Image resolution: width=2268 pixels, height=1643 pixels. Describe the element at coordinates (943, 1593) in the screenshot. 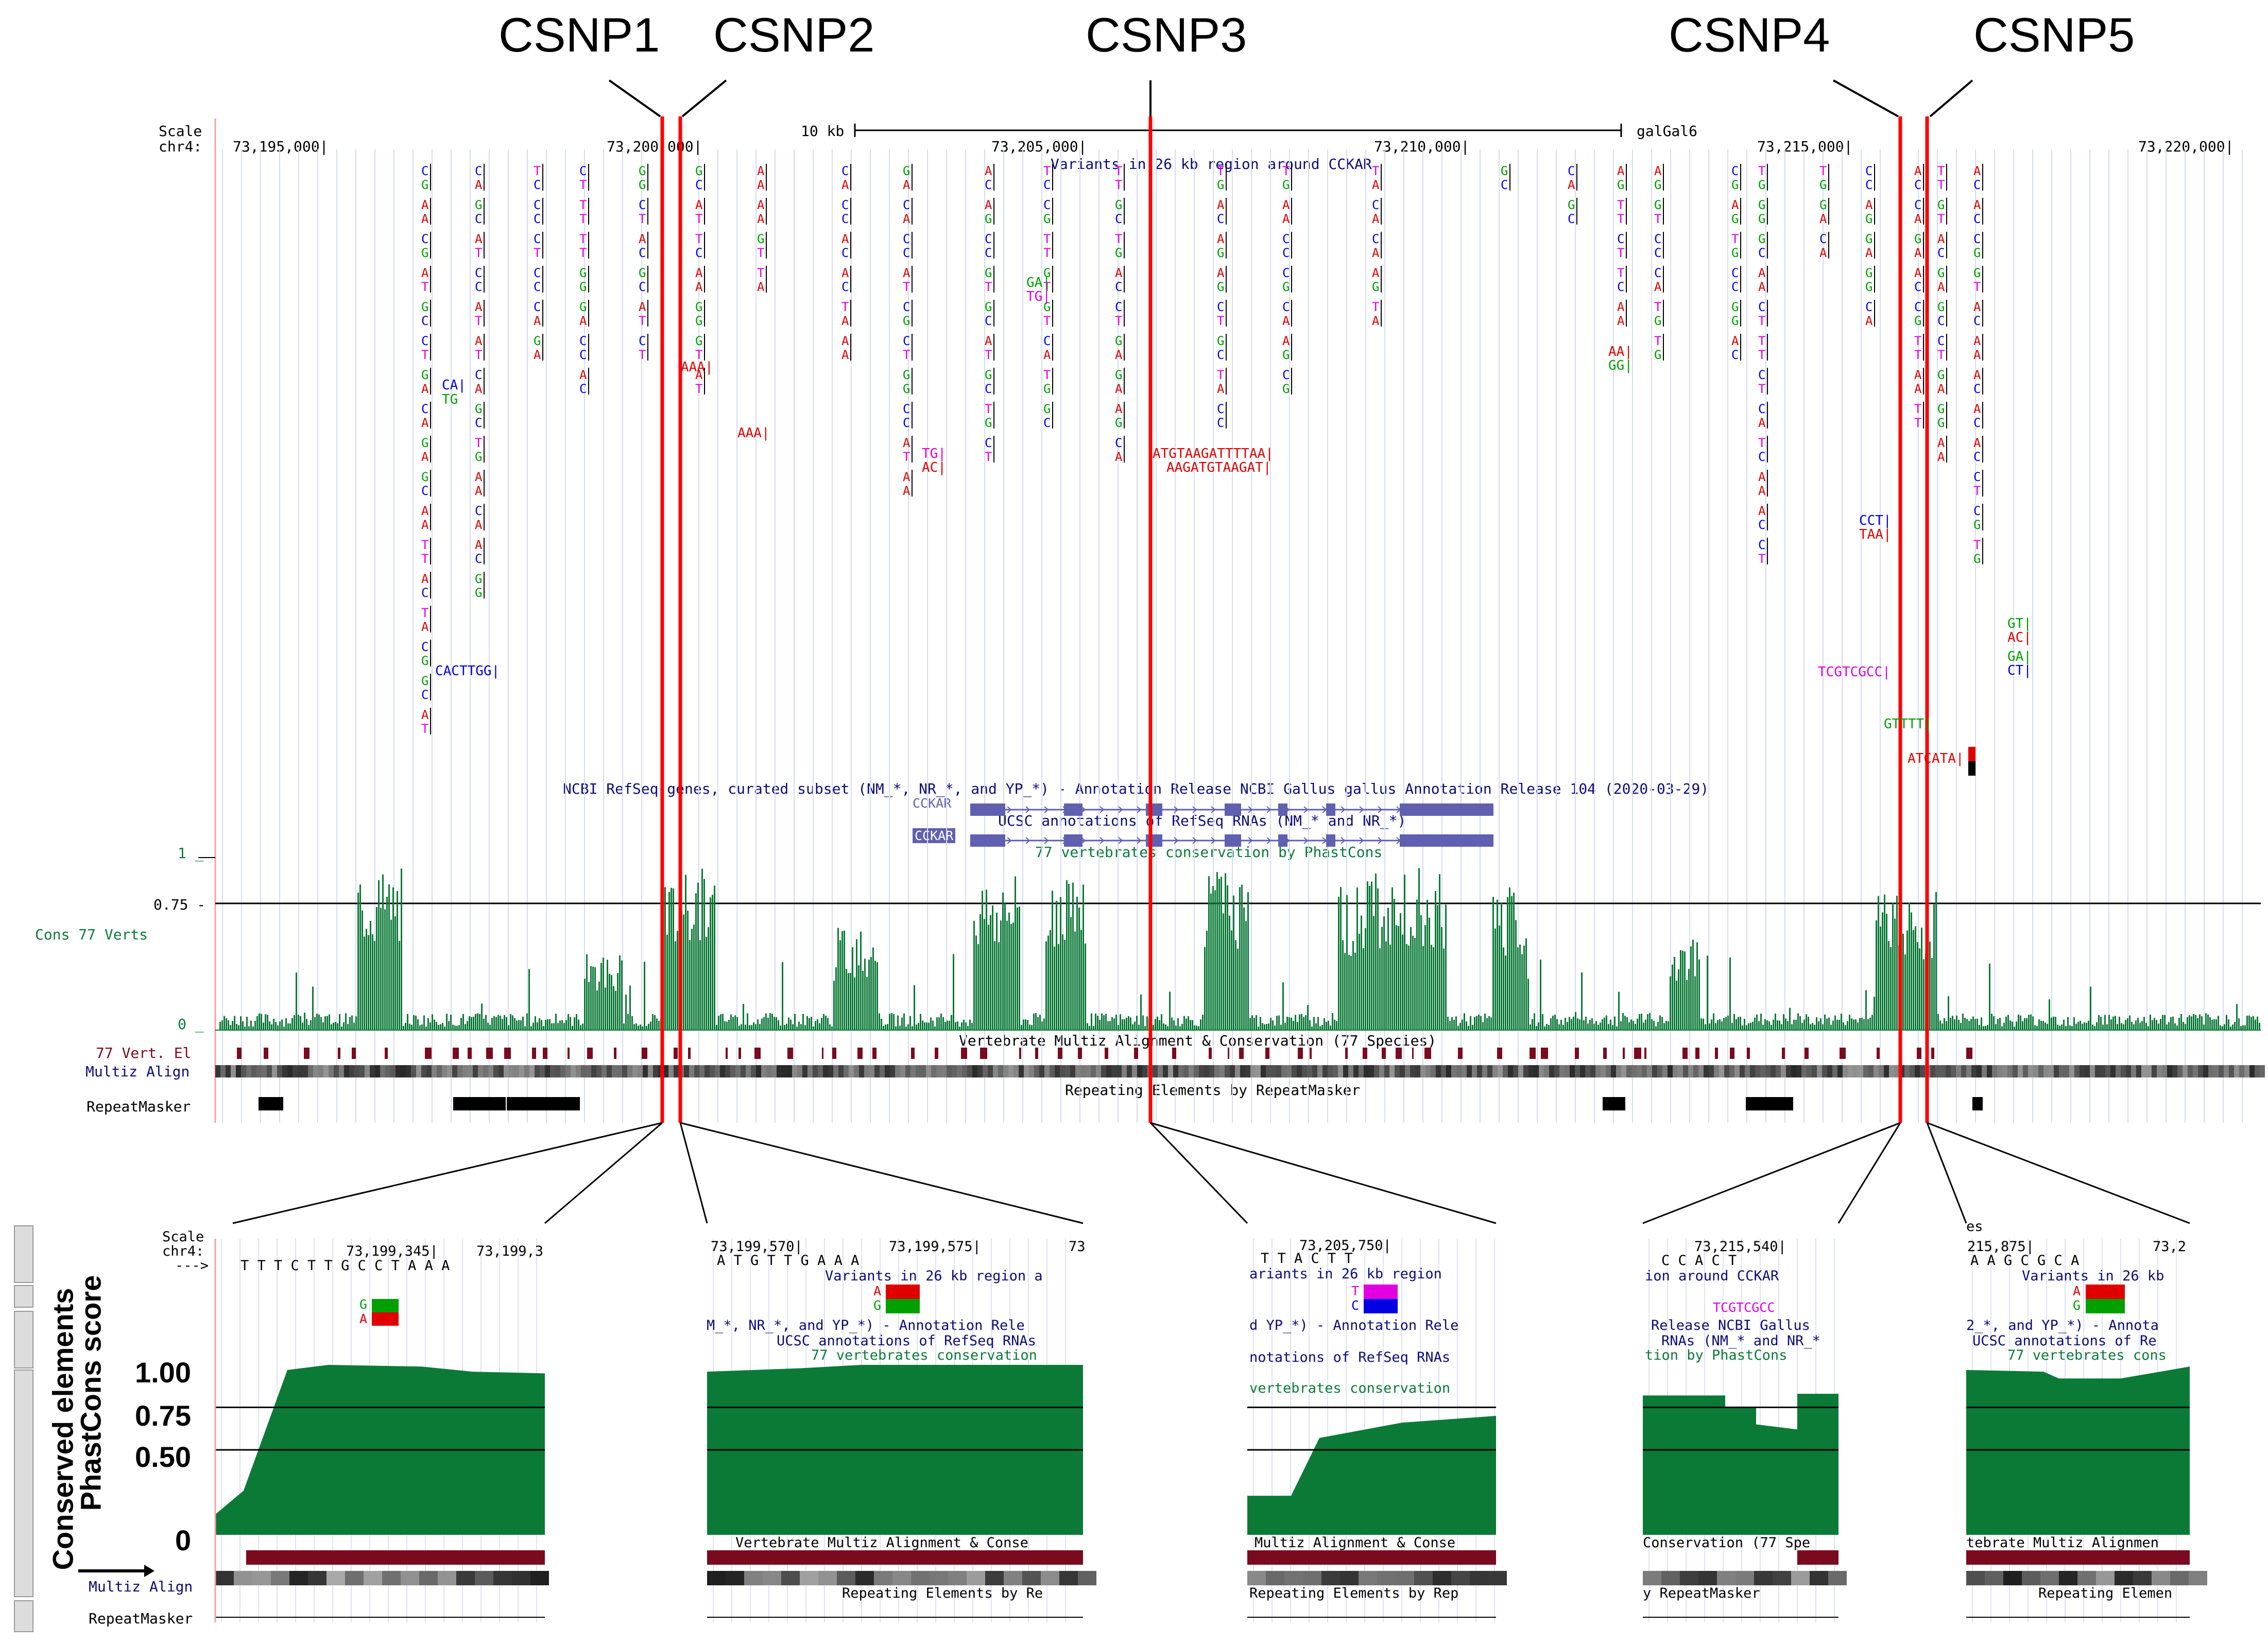

I see `zoom2-repeat: Repeating Elements by Re` at that location.